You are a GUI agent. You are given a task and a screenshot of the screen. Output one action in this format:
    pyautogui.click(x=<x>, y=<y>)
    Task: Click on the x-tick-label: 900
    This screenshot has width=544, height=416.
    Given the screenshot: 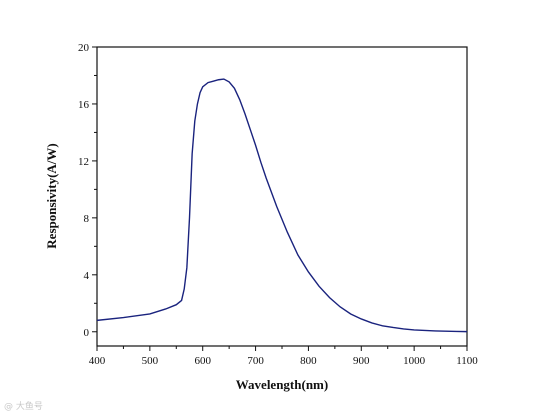 What is the action you would take?
    pyautogui.click(x=361, y=361)
    